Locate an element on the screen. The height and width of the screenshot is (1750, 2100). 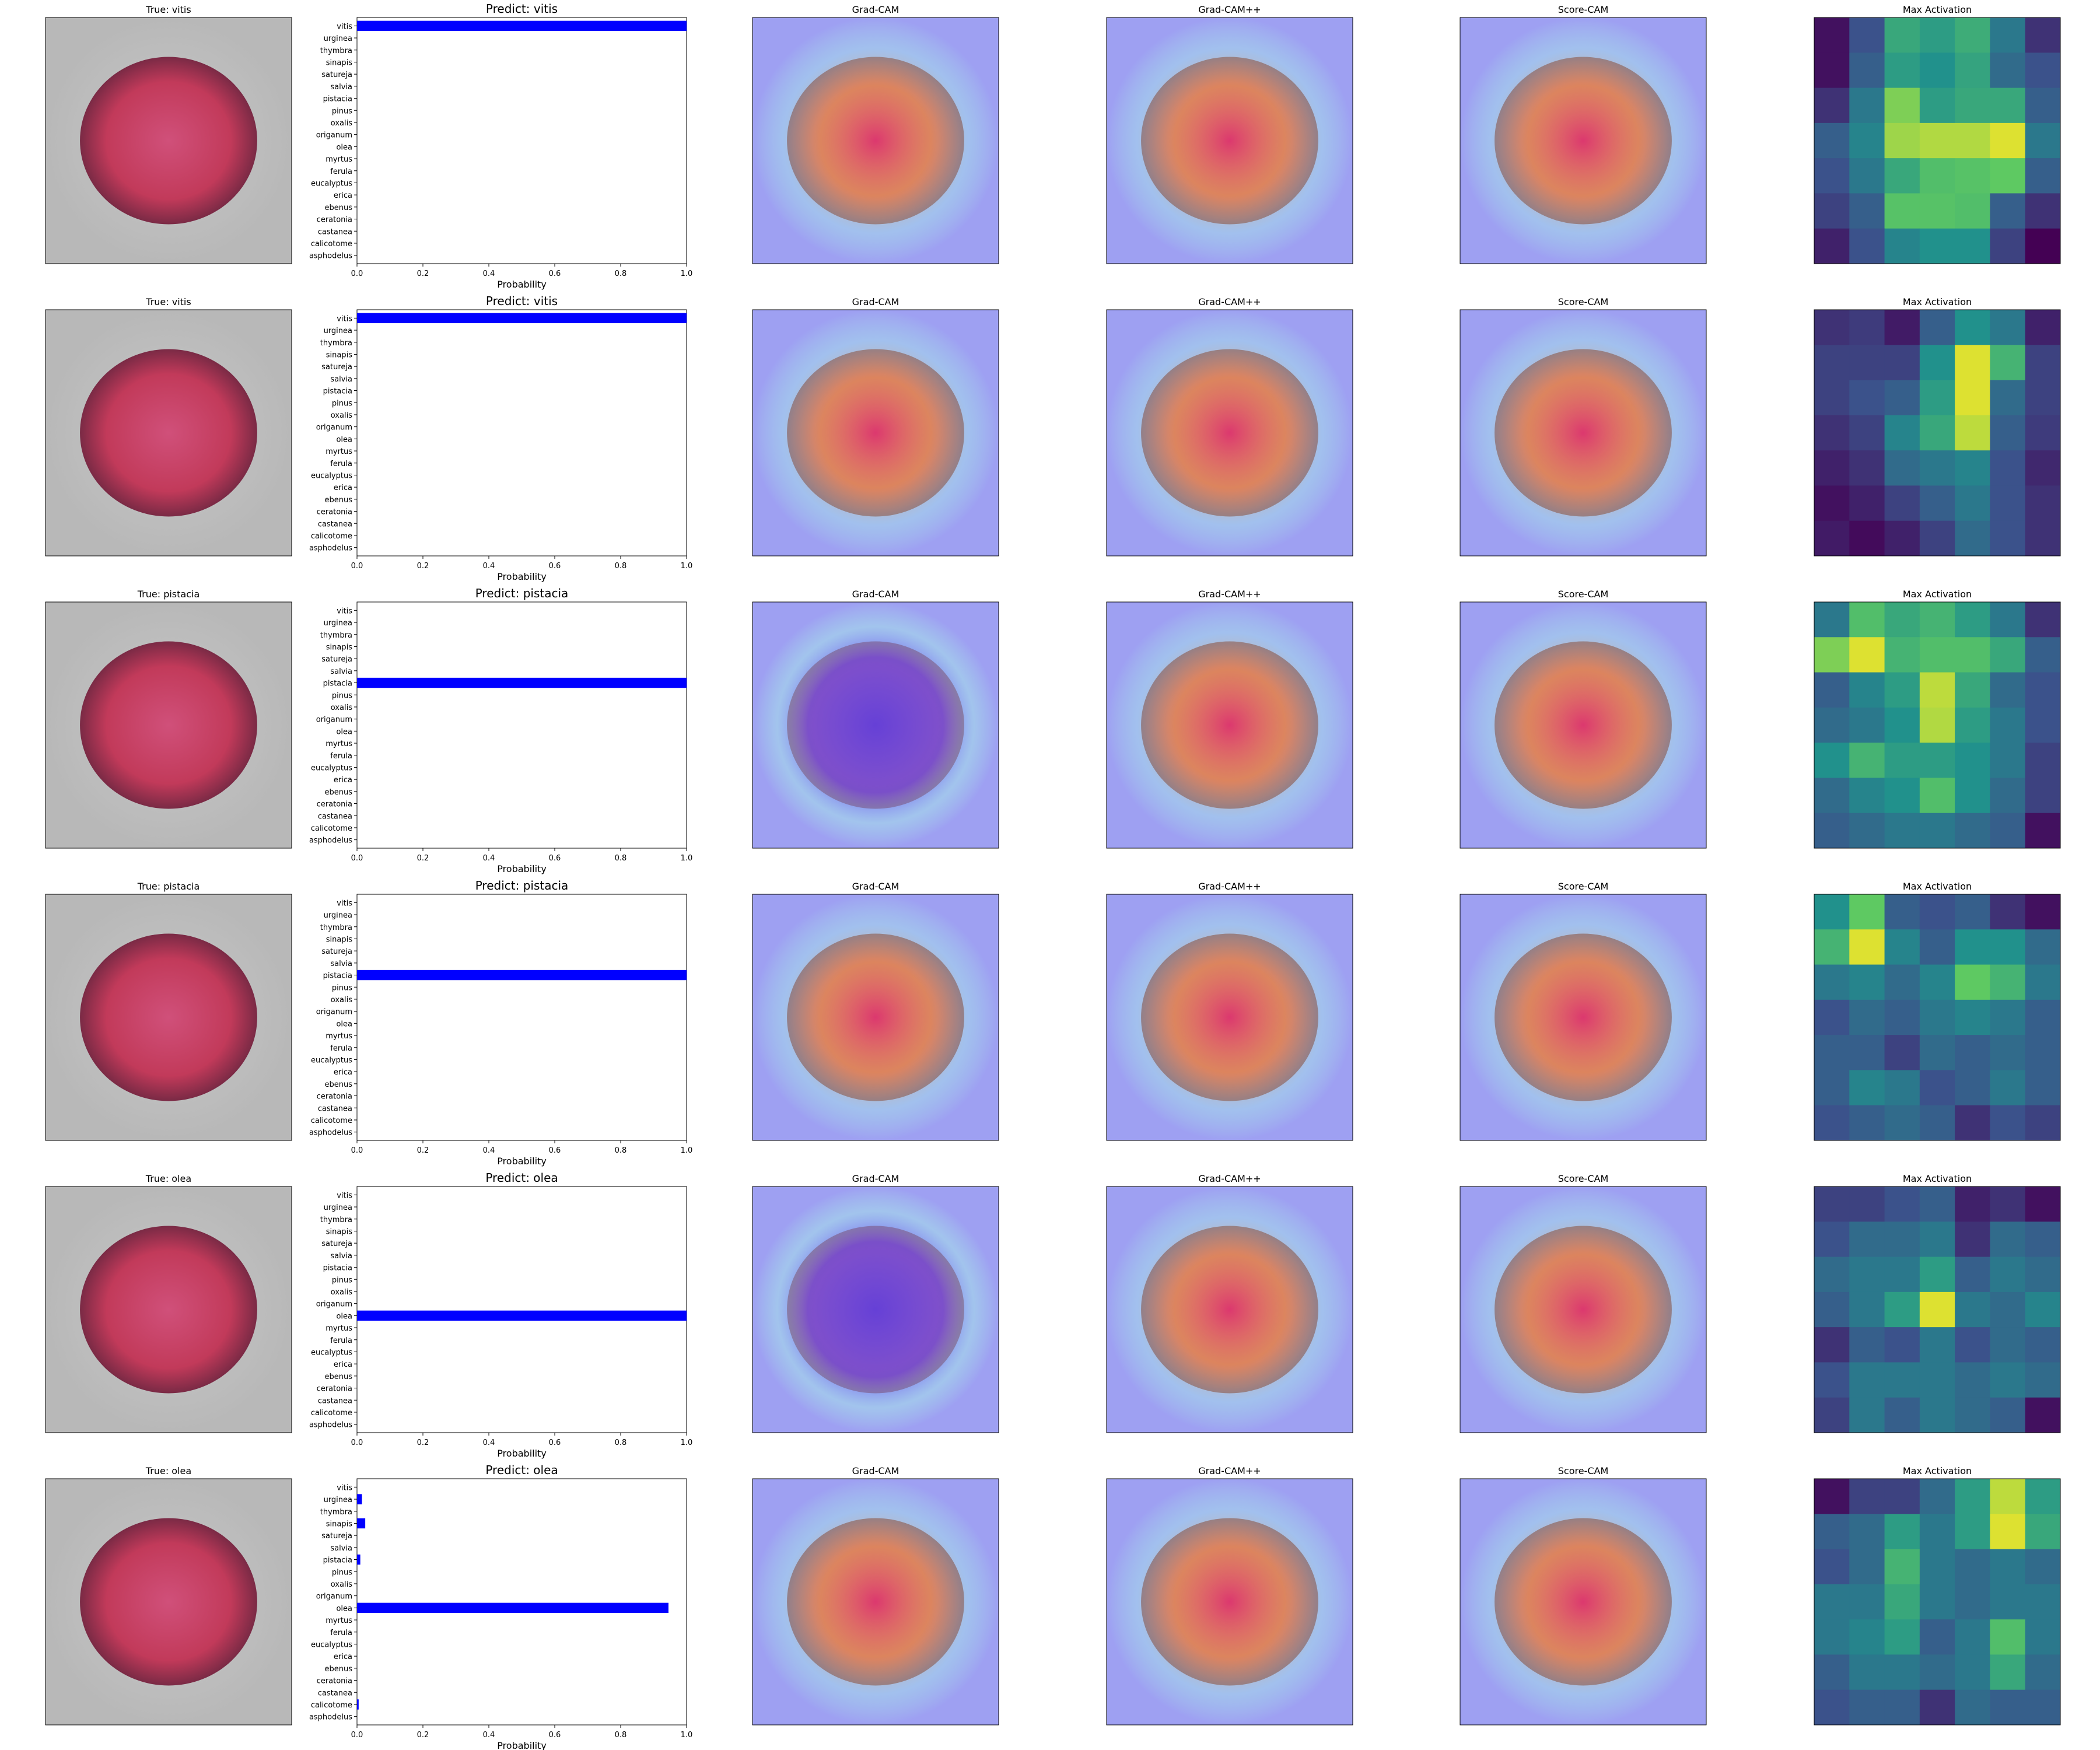
y-tick-label: castanea is located at coordinates (335, 232).